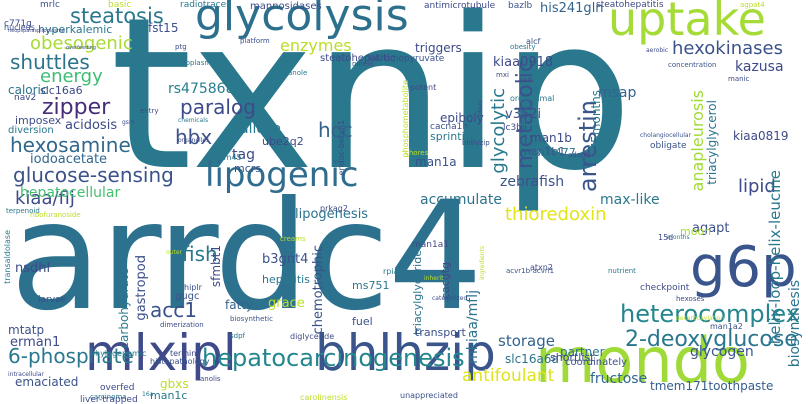 The width and height of the screenshot is (808, 404). Describe the element at coordinates (502, 75) in the screenshot. I see `word-mxi: mxi` at that location.